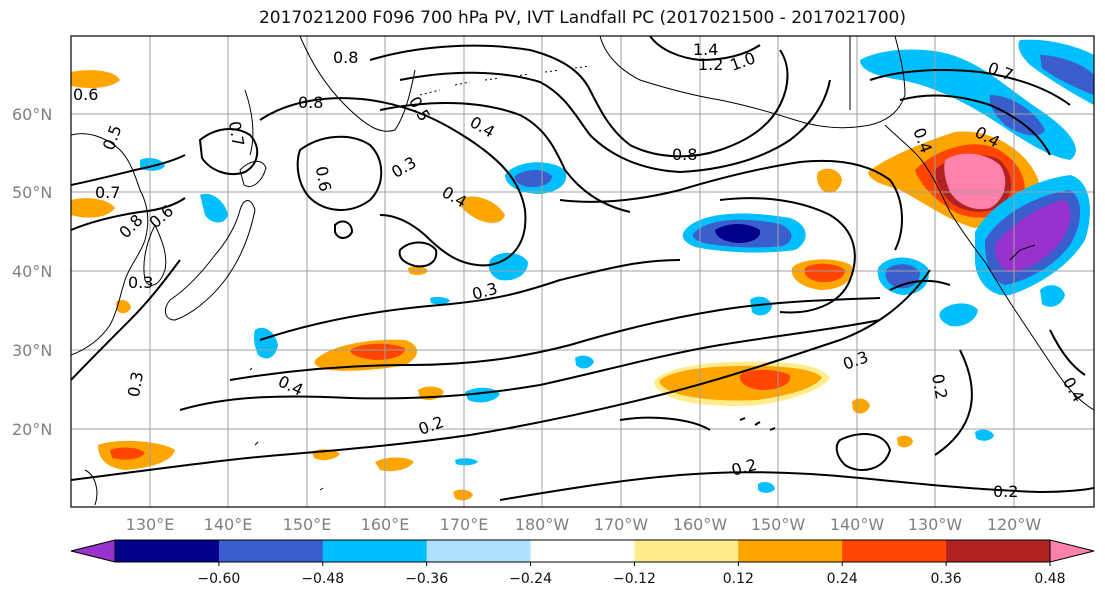 The width and height of the screenshot is (1105, 601). What do you see at coordinates (621, 524) in the screenshot?
I see `lon-label: 170°W` at bounding box center [621, 524].